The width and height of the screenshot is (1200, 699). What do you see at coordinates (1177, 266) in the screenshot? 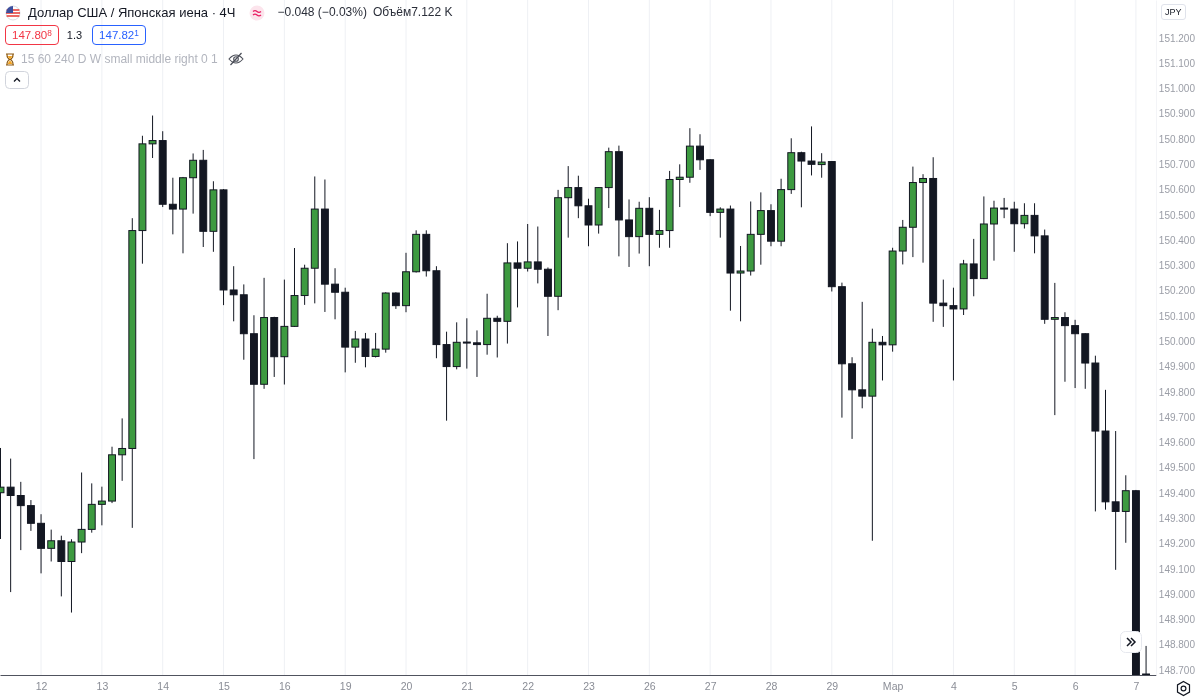
I see `y-tick-label: 150.300` at bounding box center [1177, 266].